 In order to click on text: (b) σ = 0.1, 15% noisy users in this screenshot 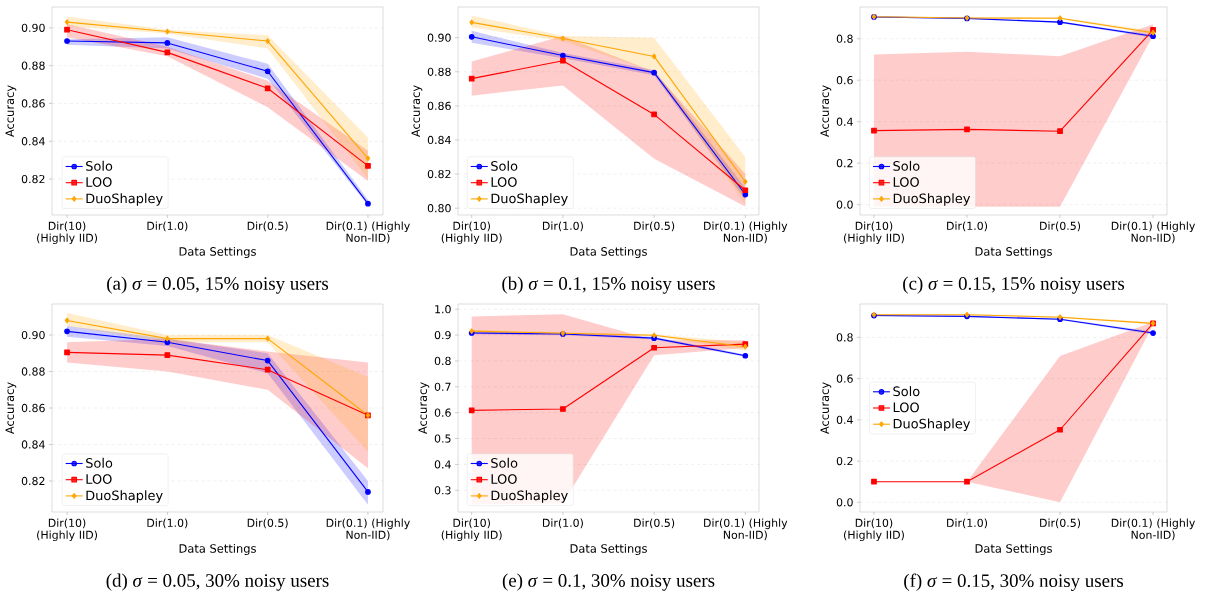, I will do `click(608, 285)`.